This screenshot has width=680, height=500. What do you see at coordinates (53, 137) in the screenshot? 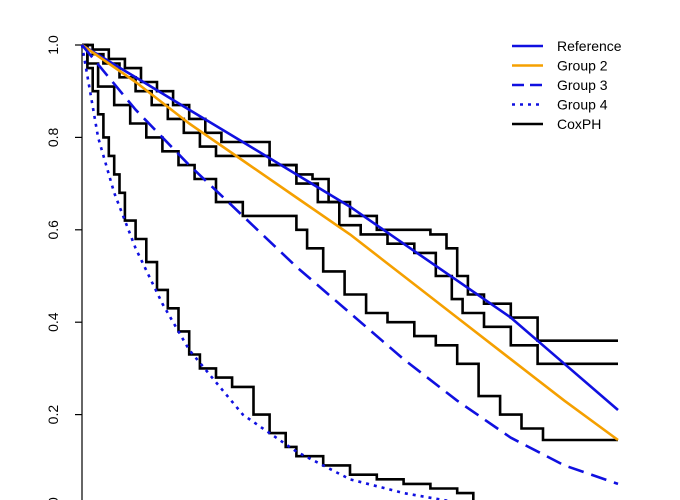
I see `y-tick-label: 0.8` at bounding box center [53, 137].